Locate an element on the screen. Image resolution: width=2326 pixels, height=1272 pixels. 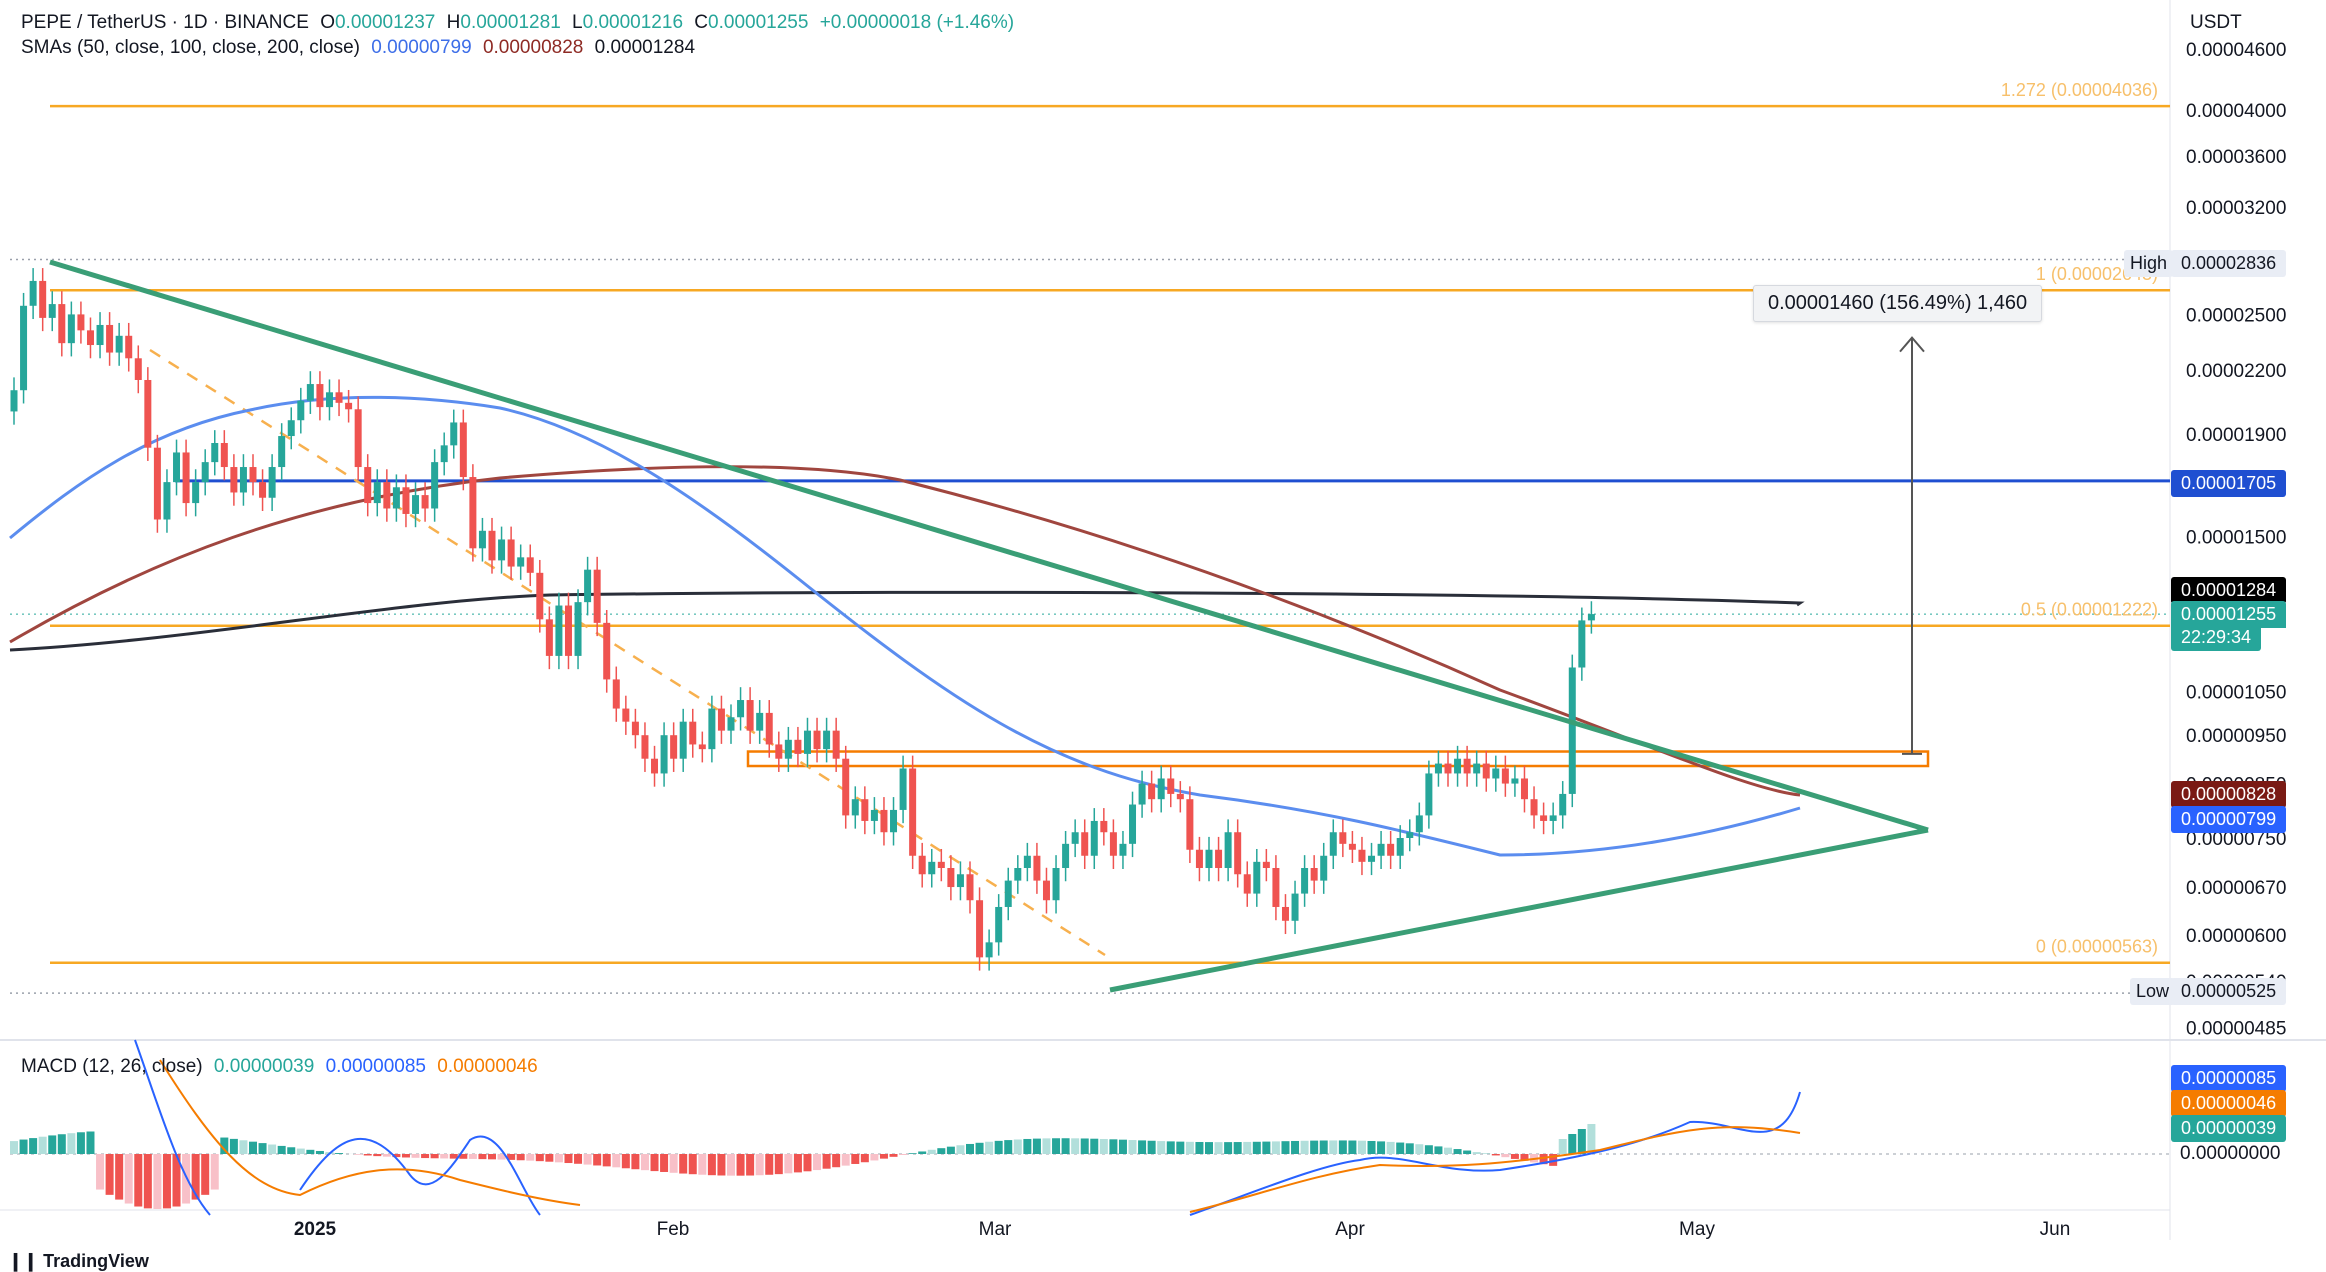
fib-level-label: 0.5 (0.00001222) is located at coordinates (2089, 610).